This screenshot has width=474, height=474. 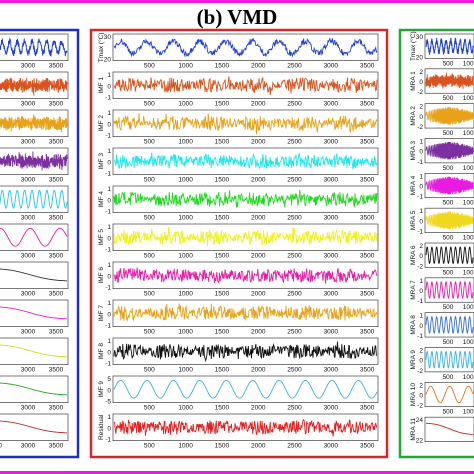 What do you see at coordinates (108, 402) in the screenshot?
I see `y-tick-label: -5` at bounding box center [108, 402].